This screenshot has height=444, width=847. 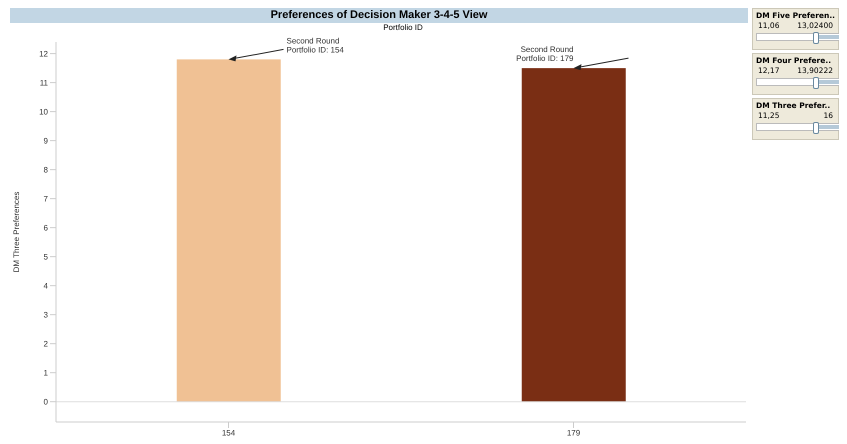 What do you see at coordinates (46, 141) in the screenshot?
I see `y-tick-label: 9` at bounding box center [46, 141].